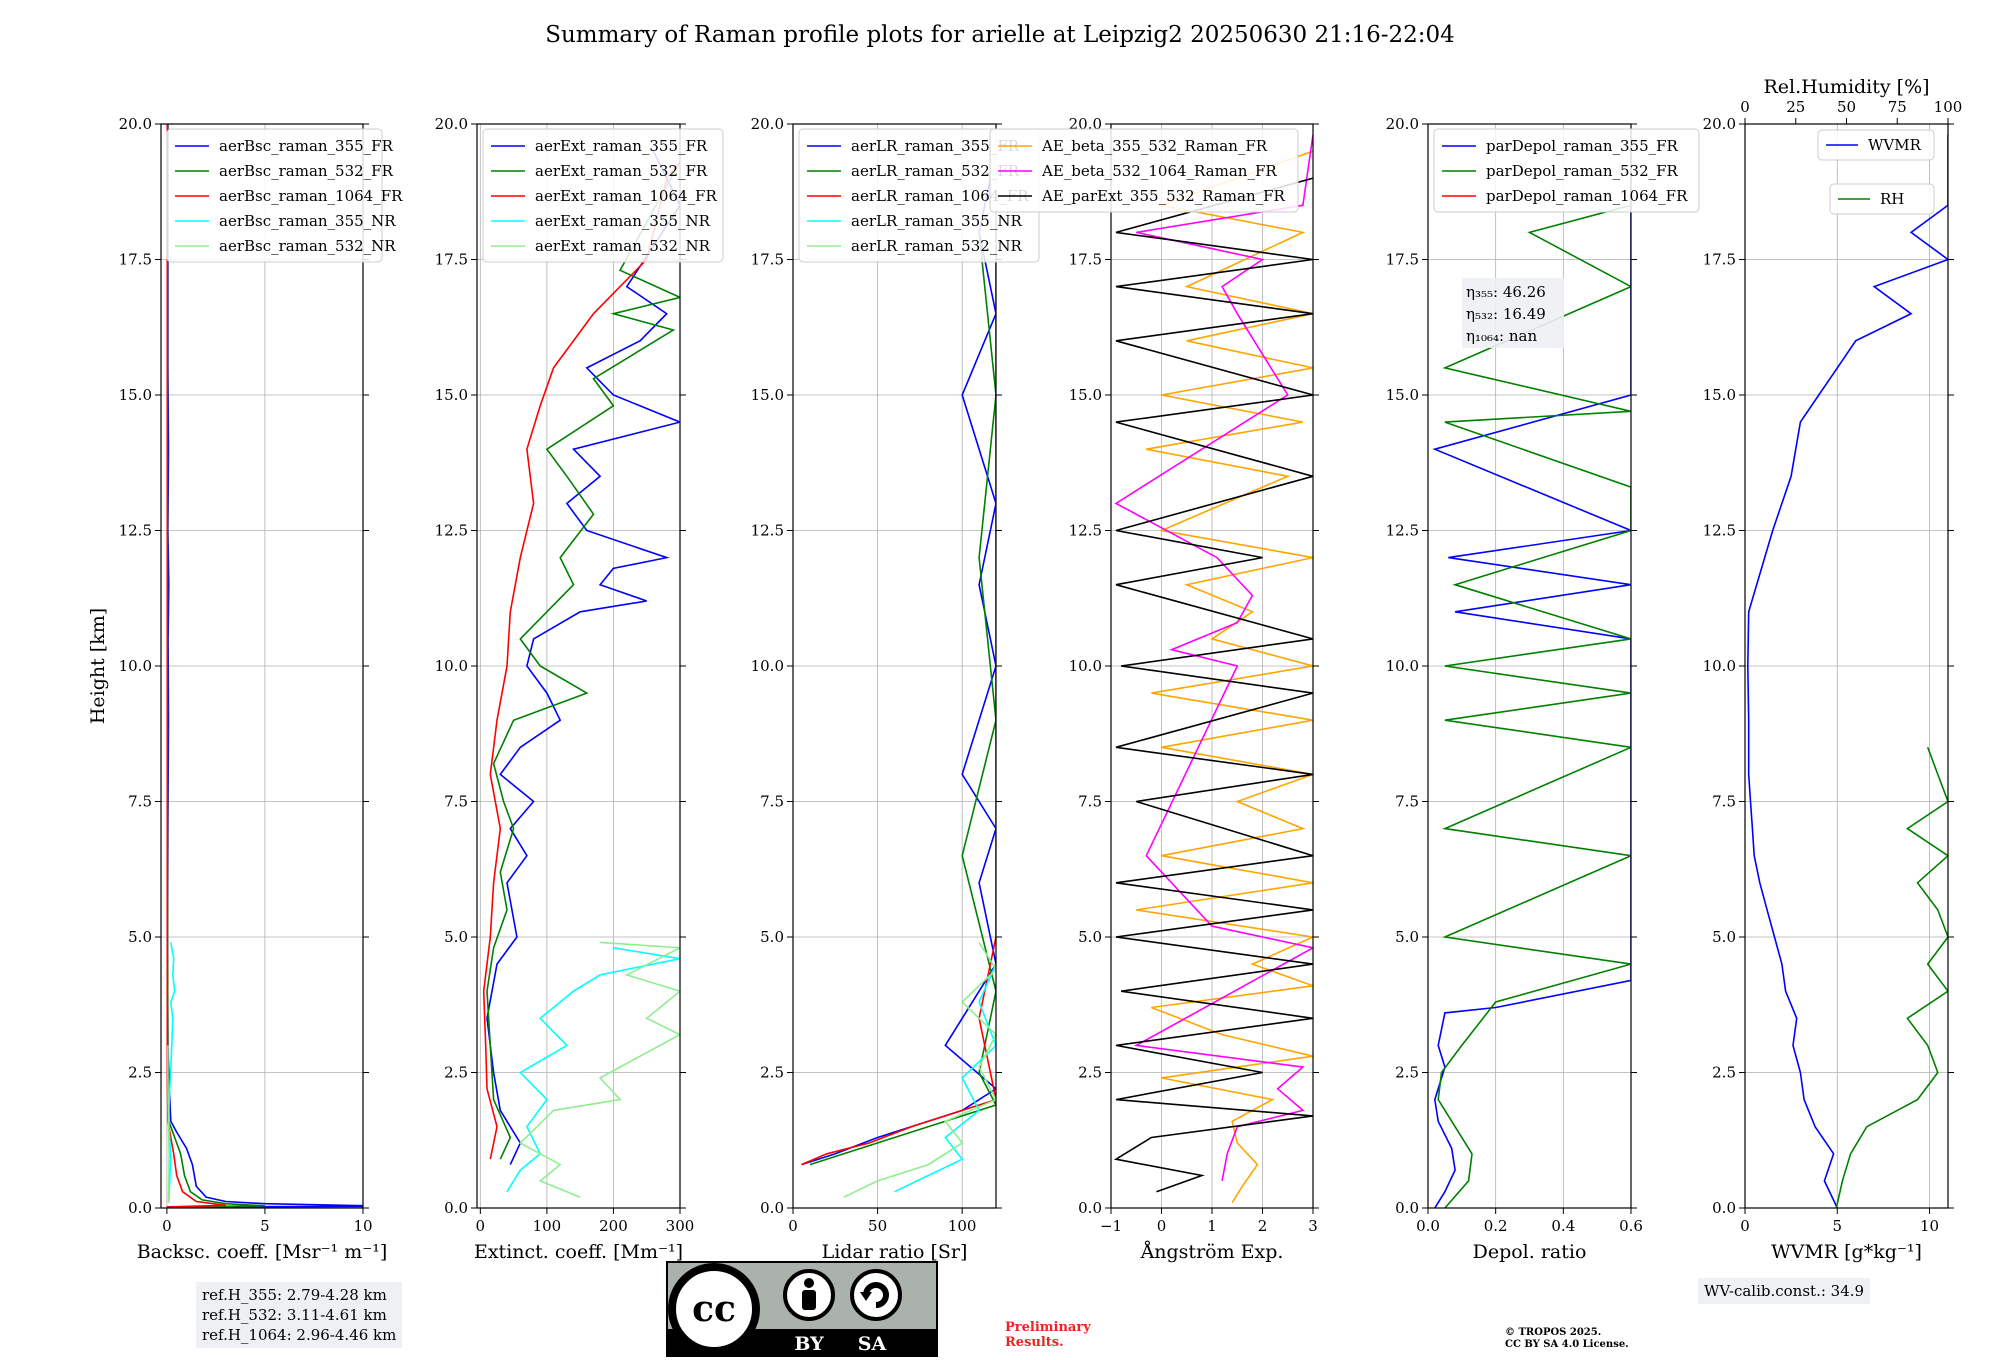 The height and width of the screenshot is (1360, 2000). I want to click on x2-tick-label: 25, so click(1795, 107).